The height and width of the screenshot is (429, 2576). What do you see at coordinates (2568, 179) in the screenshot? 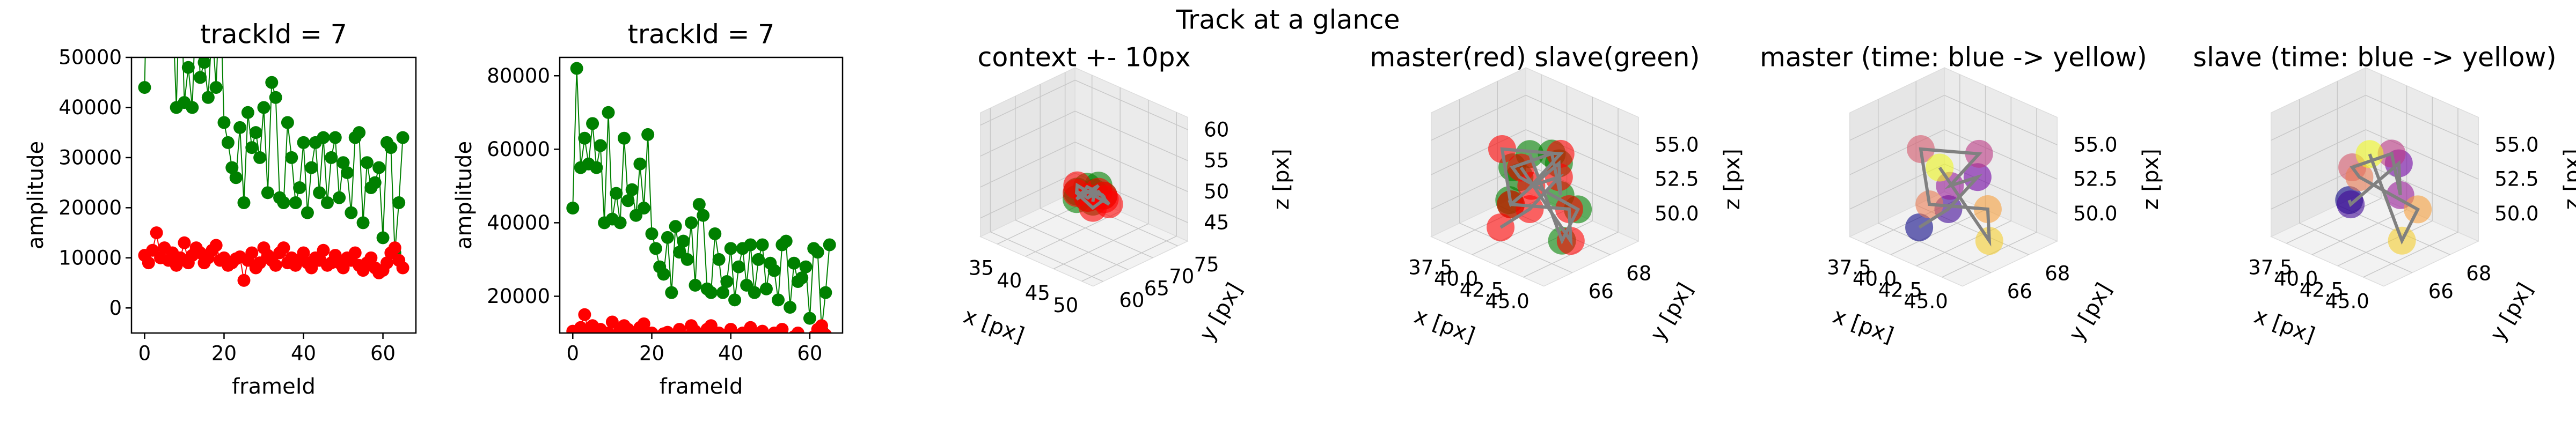
I see `z-axis-label: z [px]` at bounding box center [2568, 179].